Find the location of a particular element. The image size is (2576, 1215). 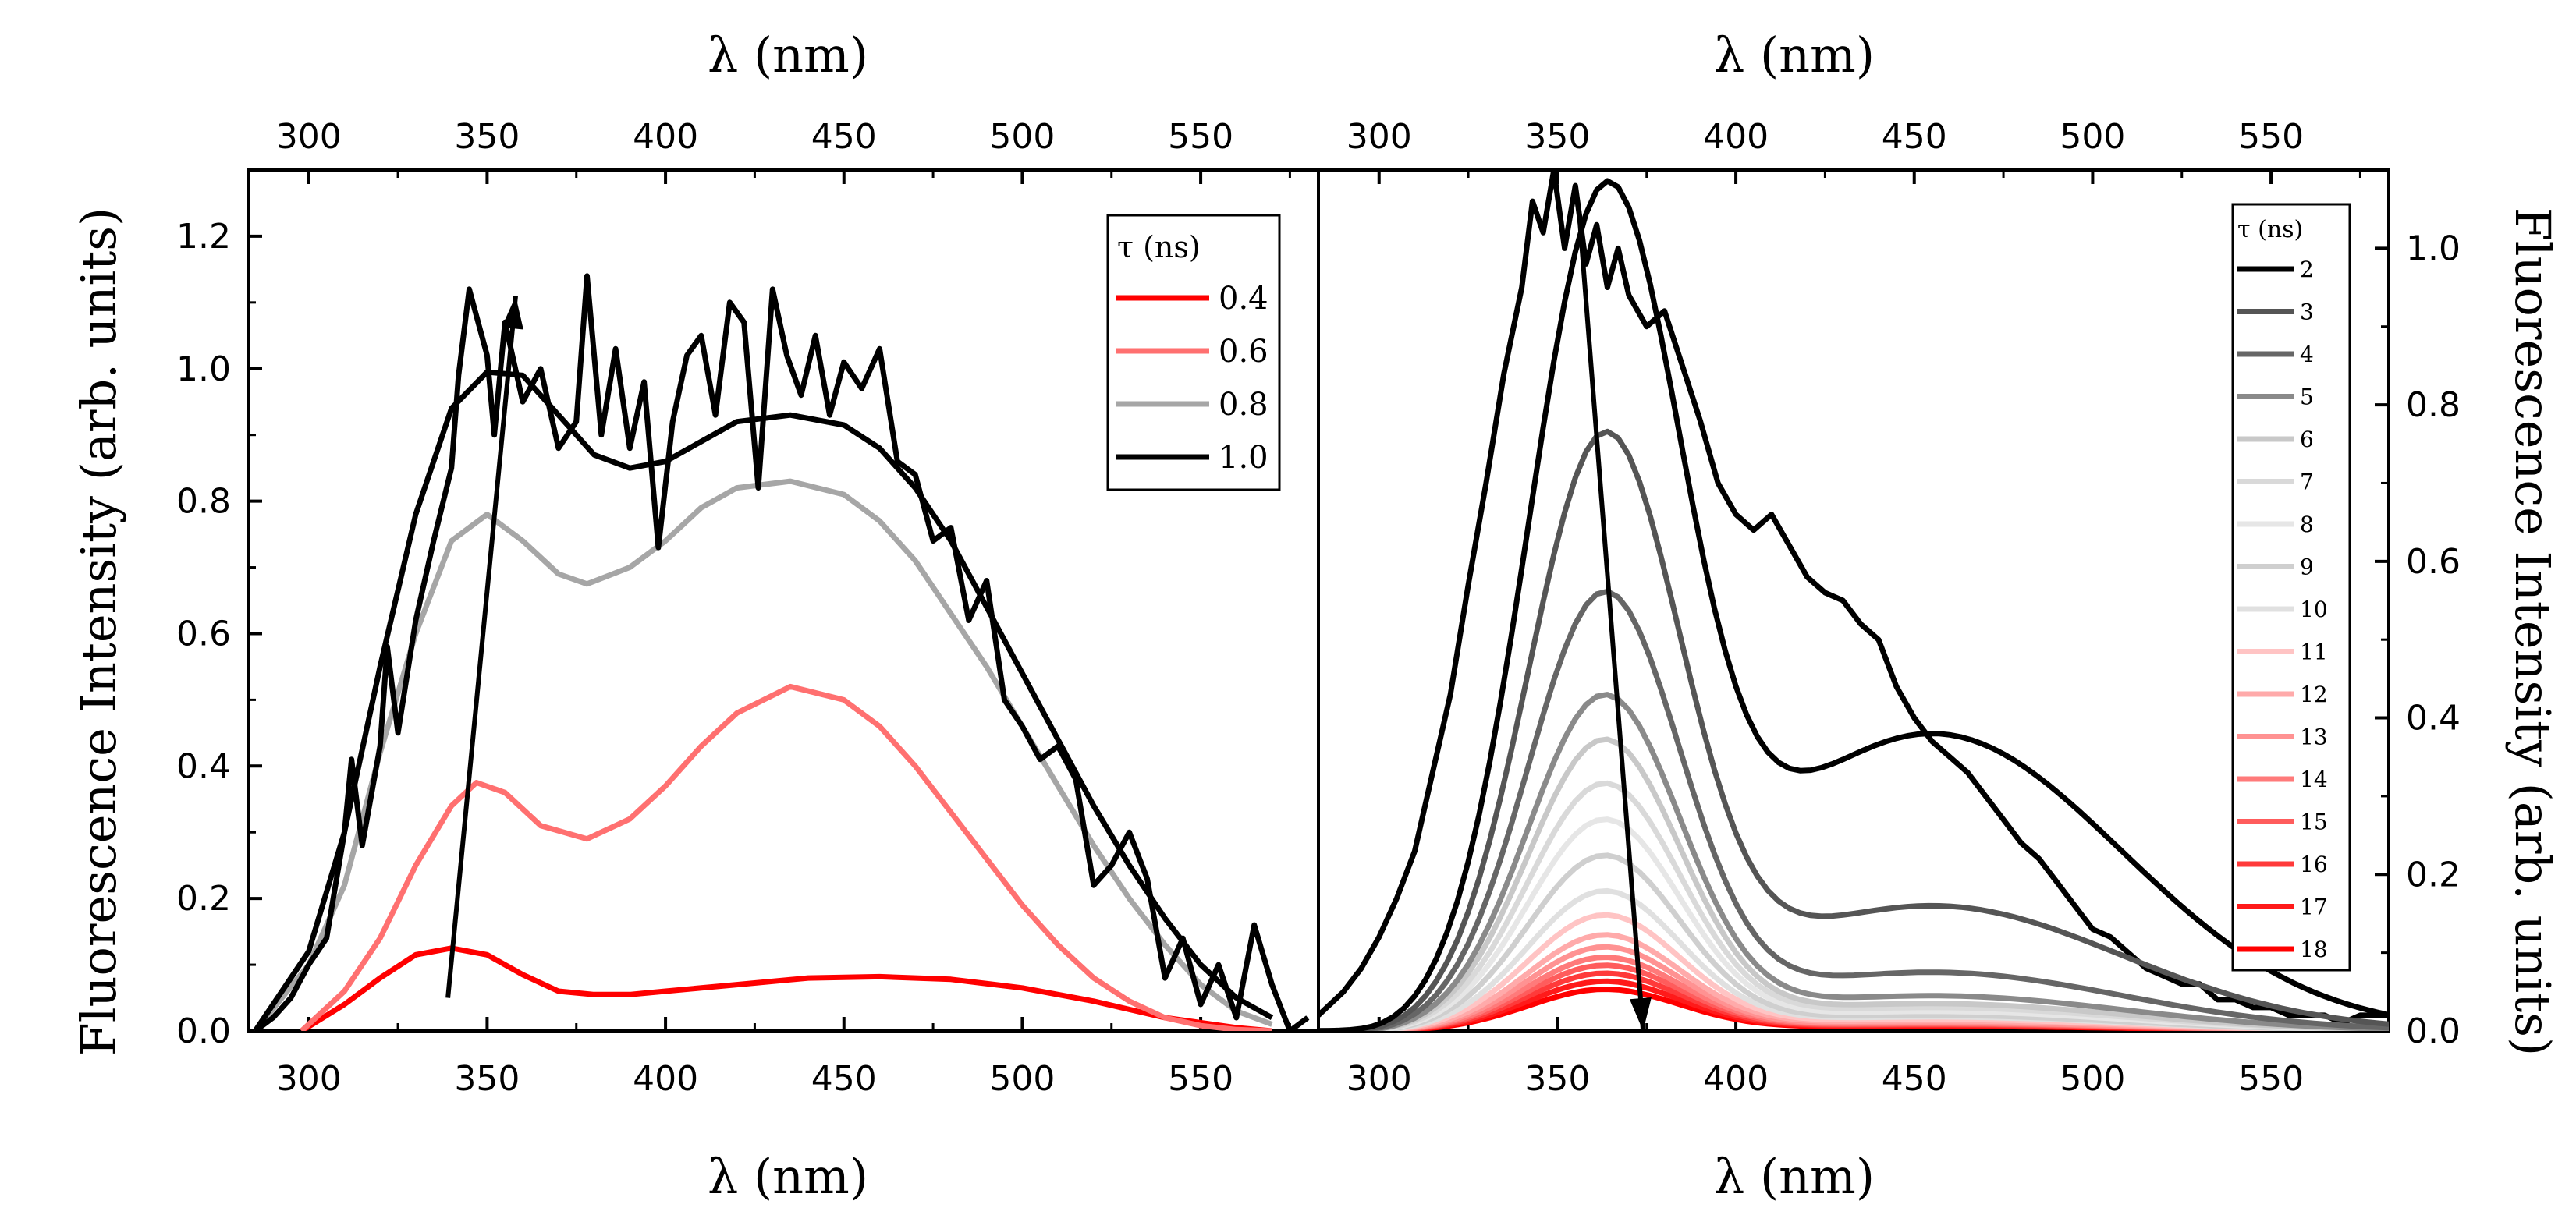

left-ytick-label-0: 0.0 is located at coordinates (203, 1031).